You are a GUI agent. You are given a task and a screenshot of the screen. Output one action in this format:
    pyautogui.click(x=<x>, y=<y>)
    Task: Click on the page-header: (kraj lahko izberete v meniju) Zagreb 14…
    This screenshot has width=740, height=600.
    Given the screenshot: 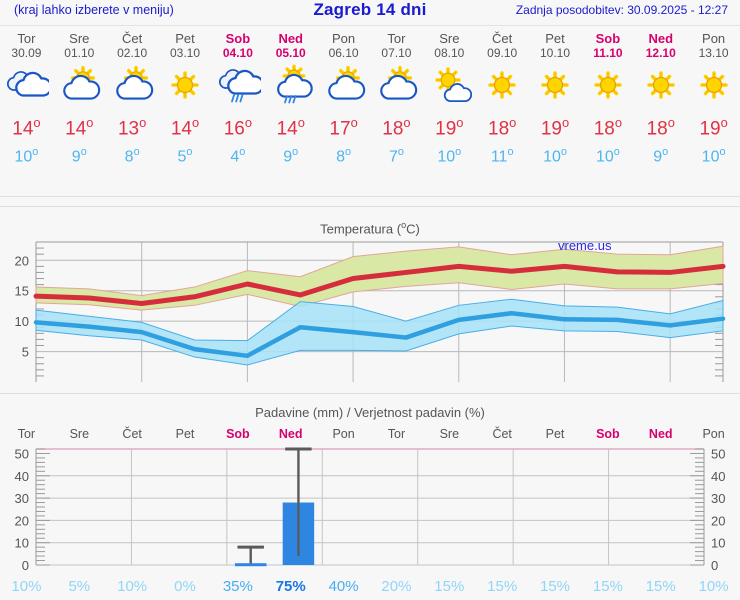 What is the action you would take?
    pyautogui.click(x=370, y=13)
    